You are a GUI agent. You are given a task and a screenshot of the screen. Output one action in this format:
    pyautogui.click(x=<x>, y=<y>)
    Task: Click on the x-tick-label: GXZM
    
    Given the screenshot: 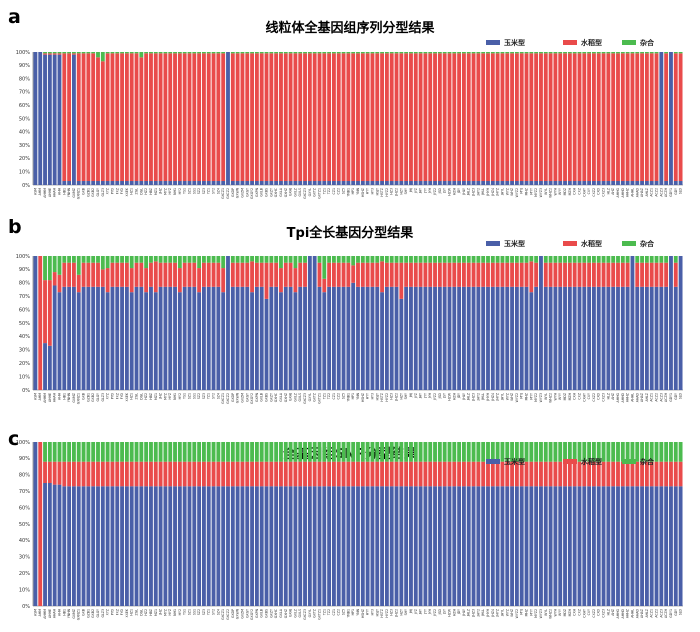 What is the action you would take?
    pyautogui.click(x=242, y=193)
    